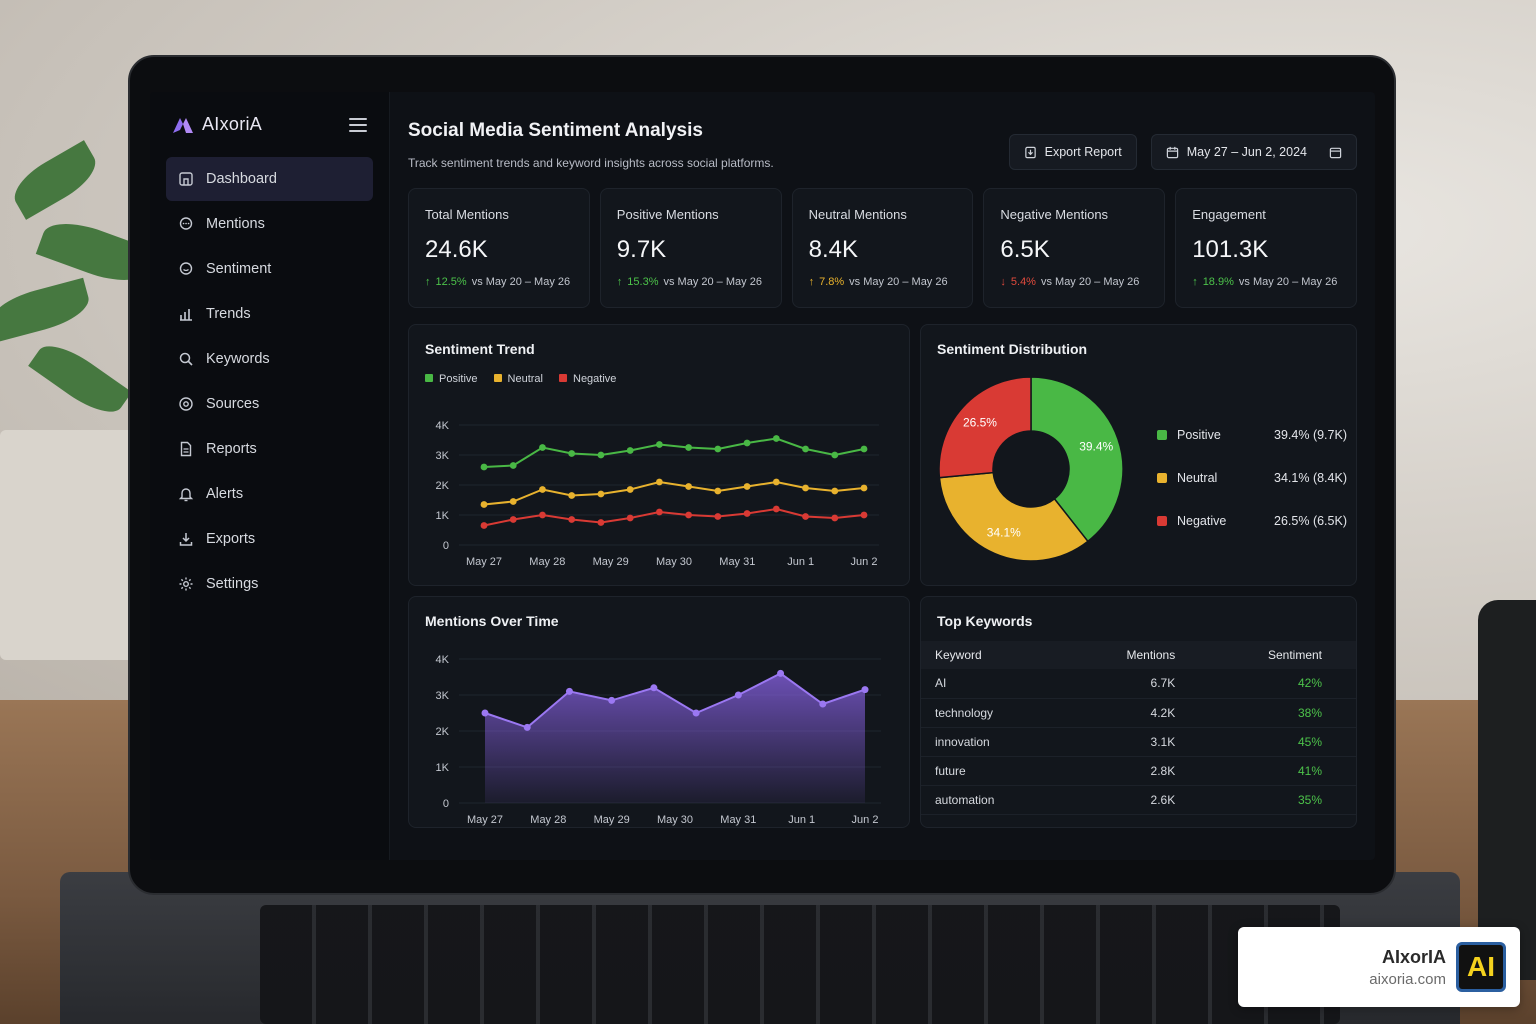 This screenshot has height=1024, width=1536. What do you see at coordinates (1195, 282) in the screenshot?
I see `arrow-up-icon: ↑` at bounding box center [1195, 282].